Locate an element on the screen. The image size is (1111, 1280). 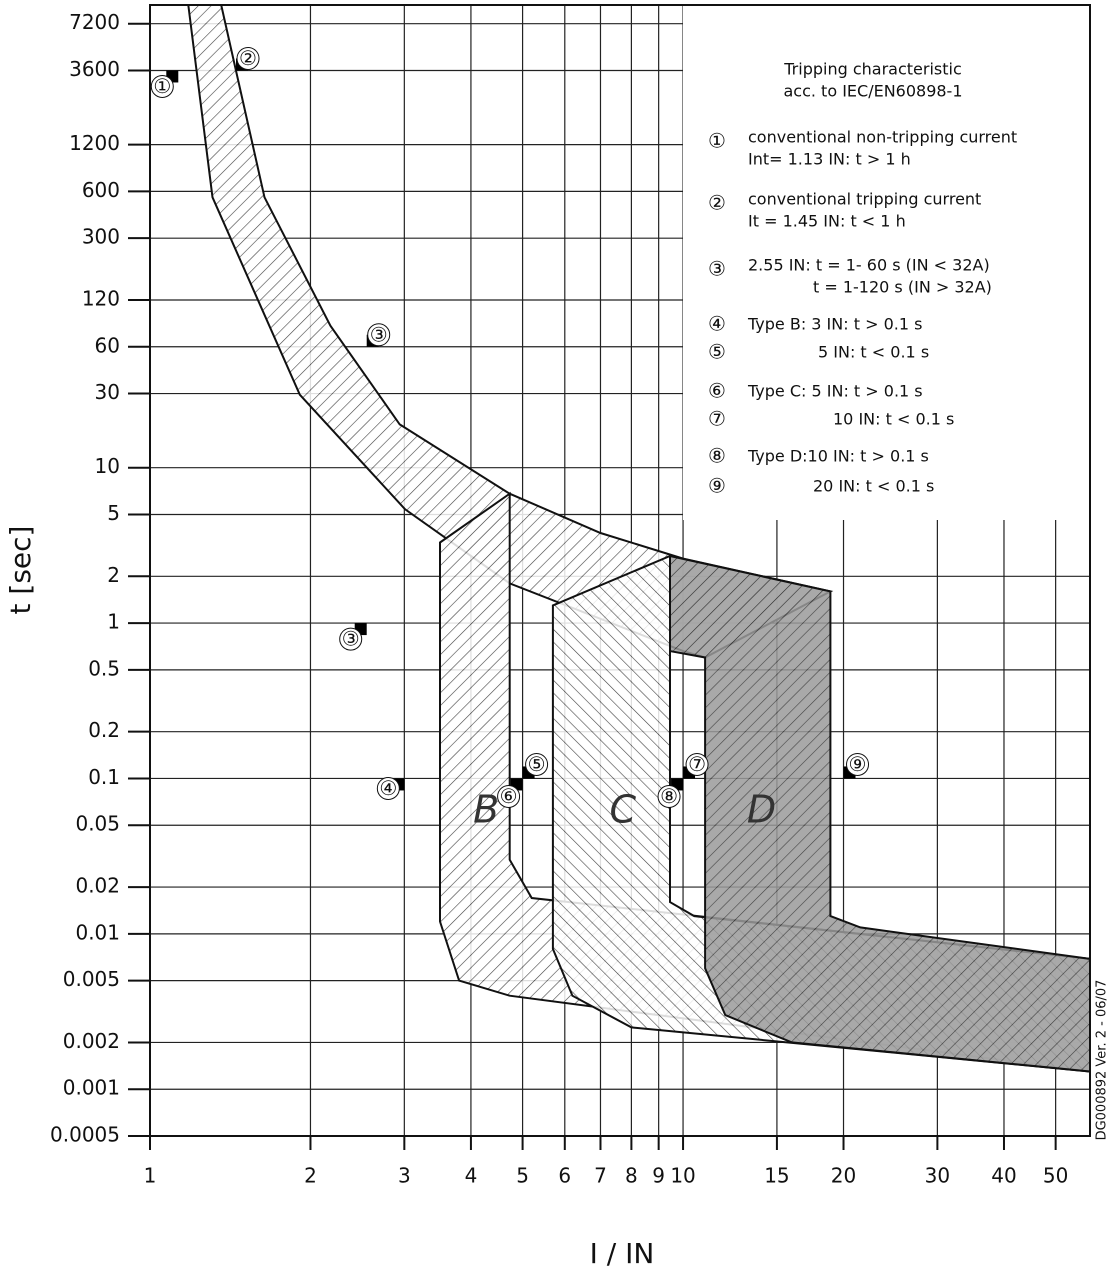
marker-label: ⑥ is located at coordinates (509, 796).